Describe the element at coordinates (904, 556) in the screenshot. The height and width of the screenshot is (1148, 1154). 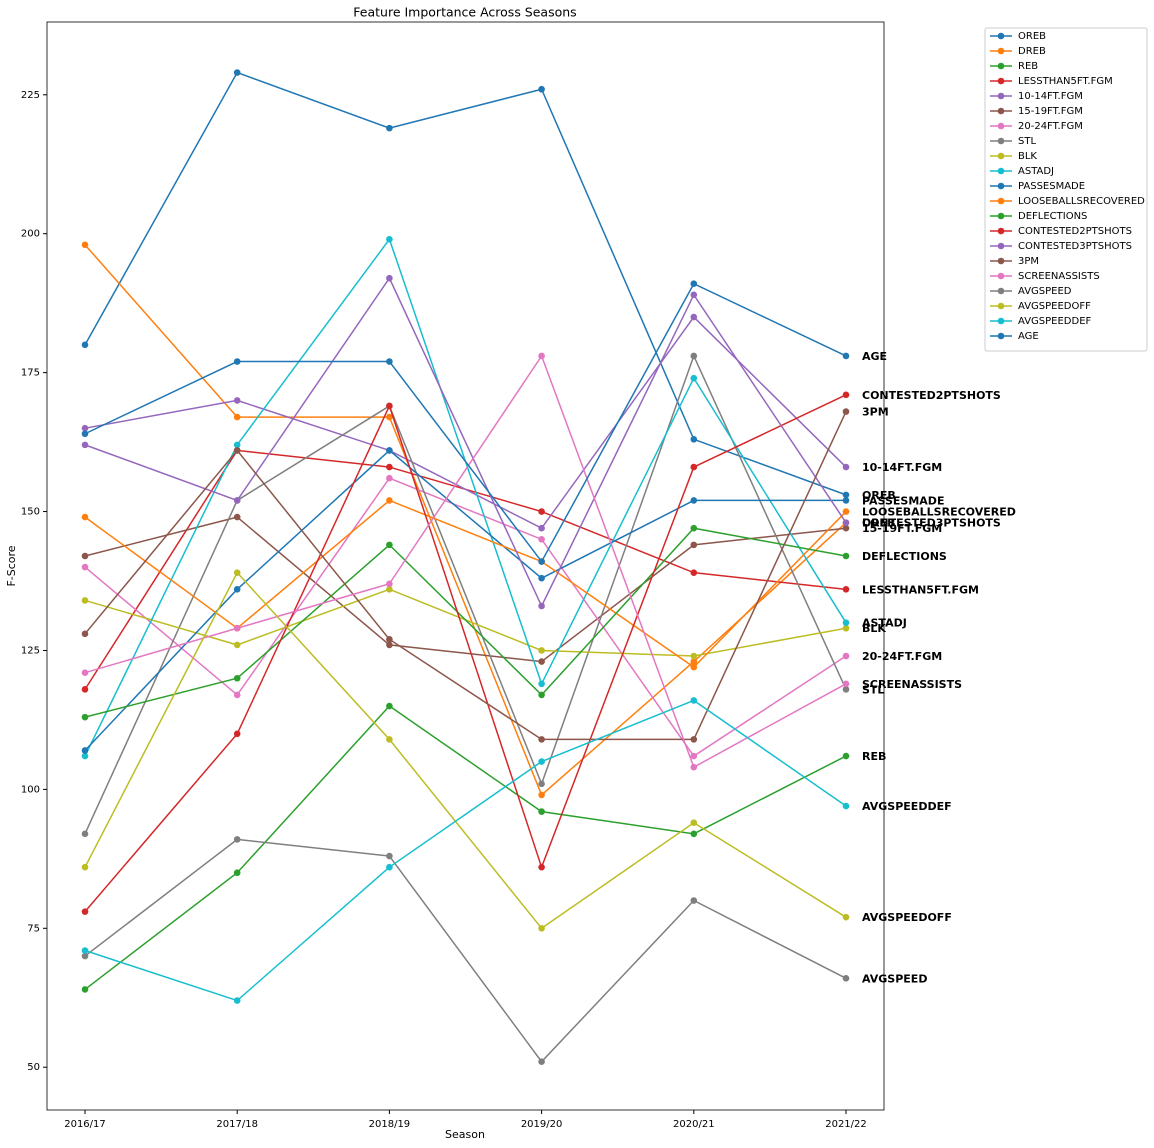
I see `end-label: DEFLECTIONS` at that location.